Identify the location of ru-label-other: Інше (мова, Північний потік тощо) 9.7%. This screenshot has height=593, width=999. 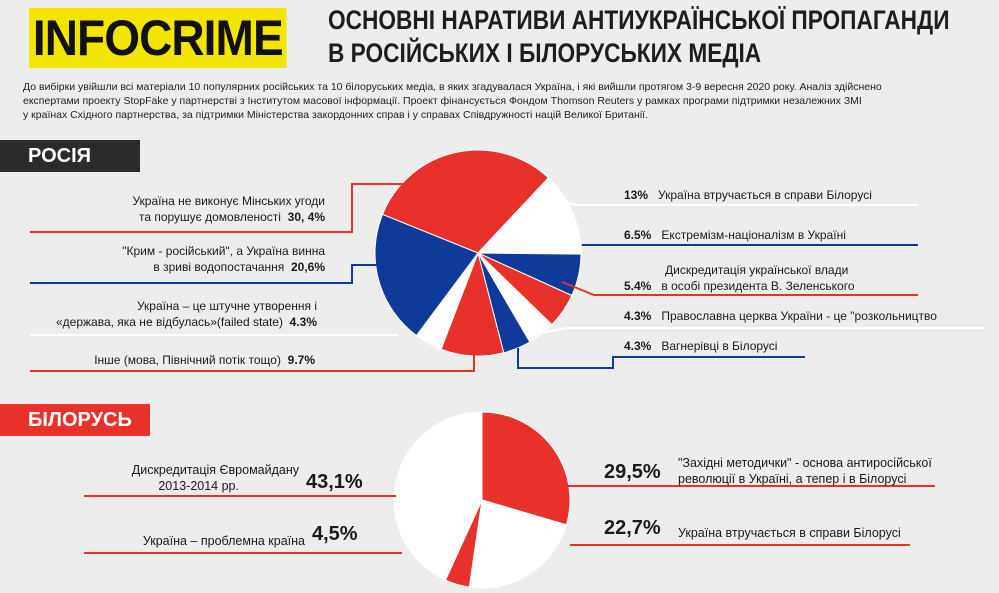
(204, 360).